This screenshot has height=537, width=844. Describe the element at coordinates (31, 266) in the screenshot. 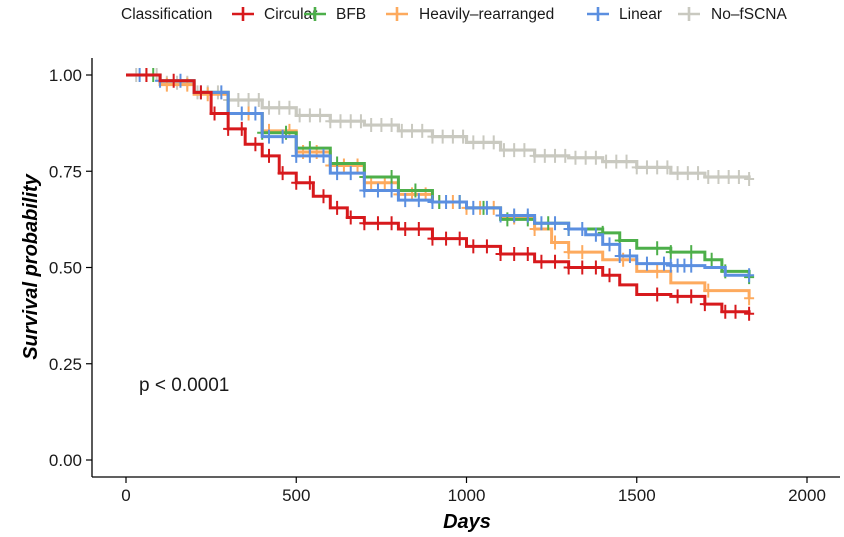

I see `y-axis-title: Survival probability` at that location.